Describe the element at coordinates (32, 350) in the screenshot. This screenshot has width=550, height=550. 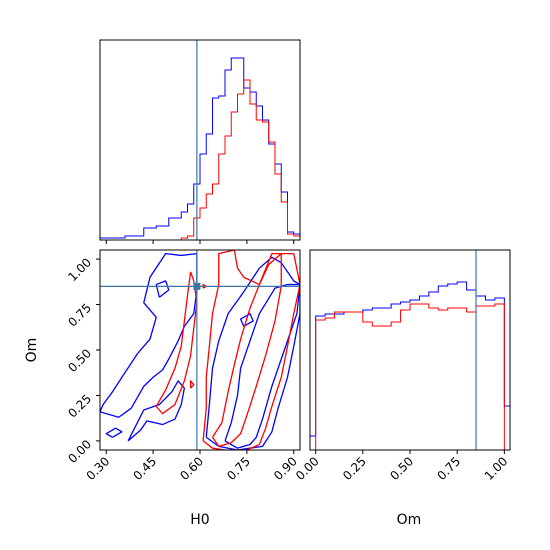
I see `y-axis-label-om: Om` at that location.